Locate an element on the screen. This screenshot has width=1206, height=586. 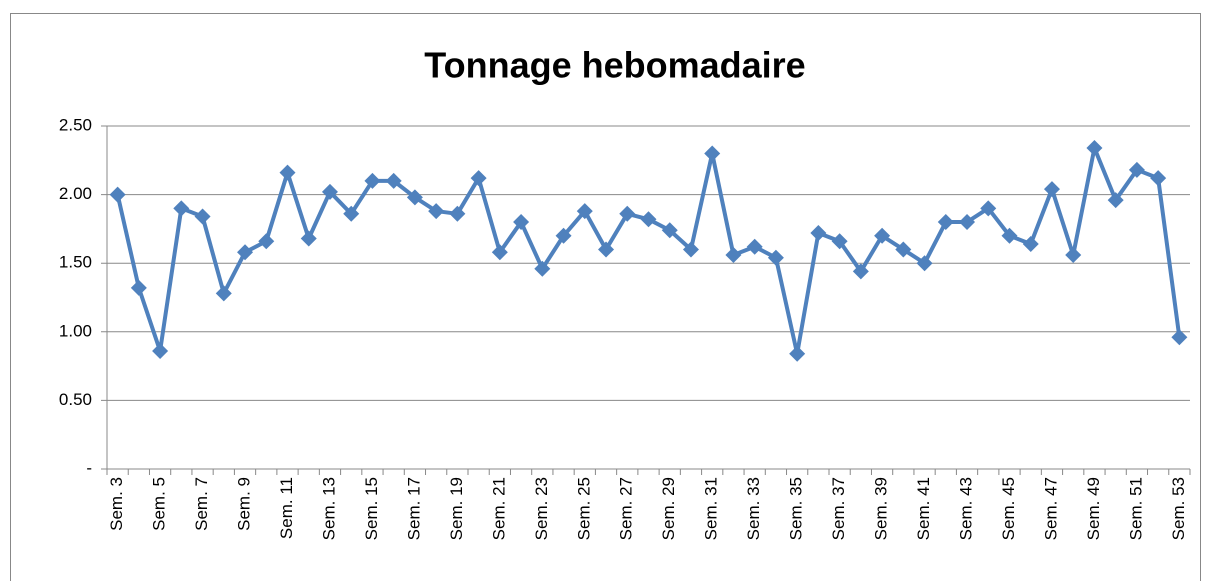
x-tick-label: Sem. 25 is located at coordinates (583, 508).